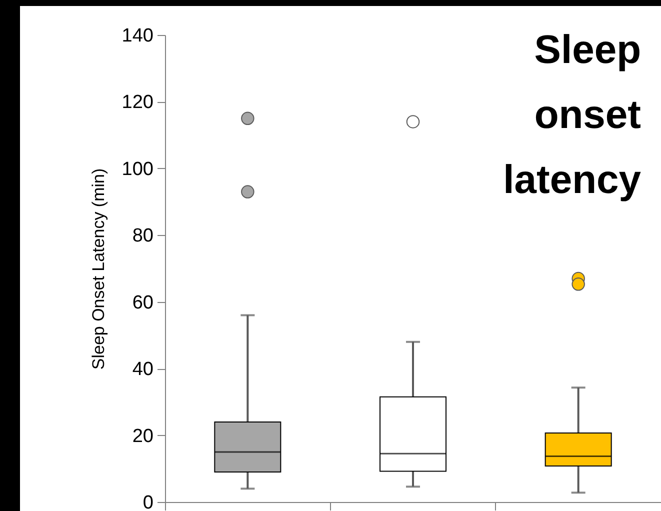 This screenshot has height=511, width=661. I want to click on text: Sleep onset latency, so click(571, 115).